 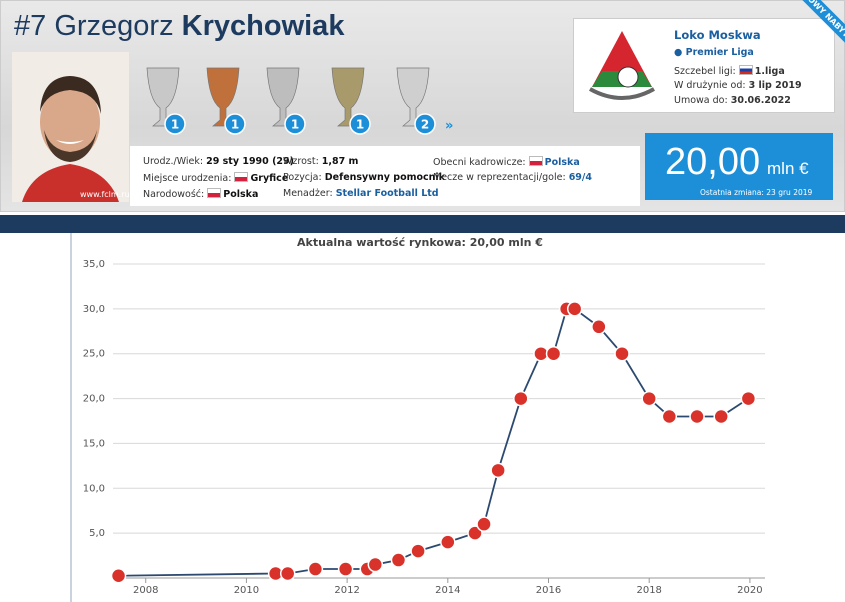 I want to click on club-row: W drużynie od: 3 lip 2019, so click(x=738, y=85).